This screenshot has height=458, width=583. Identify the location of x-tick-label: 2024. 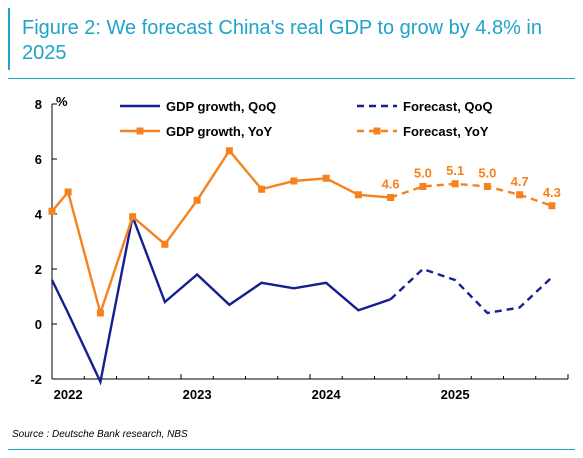
(327, 394).